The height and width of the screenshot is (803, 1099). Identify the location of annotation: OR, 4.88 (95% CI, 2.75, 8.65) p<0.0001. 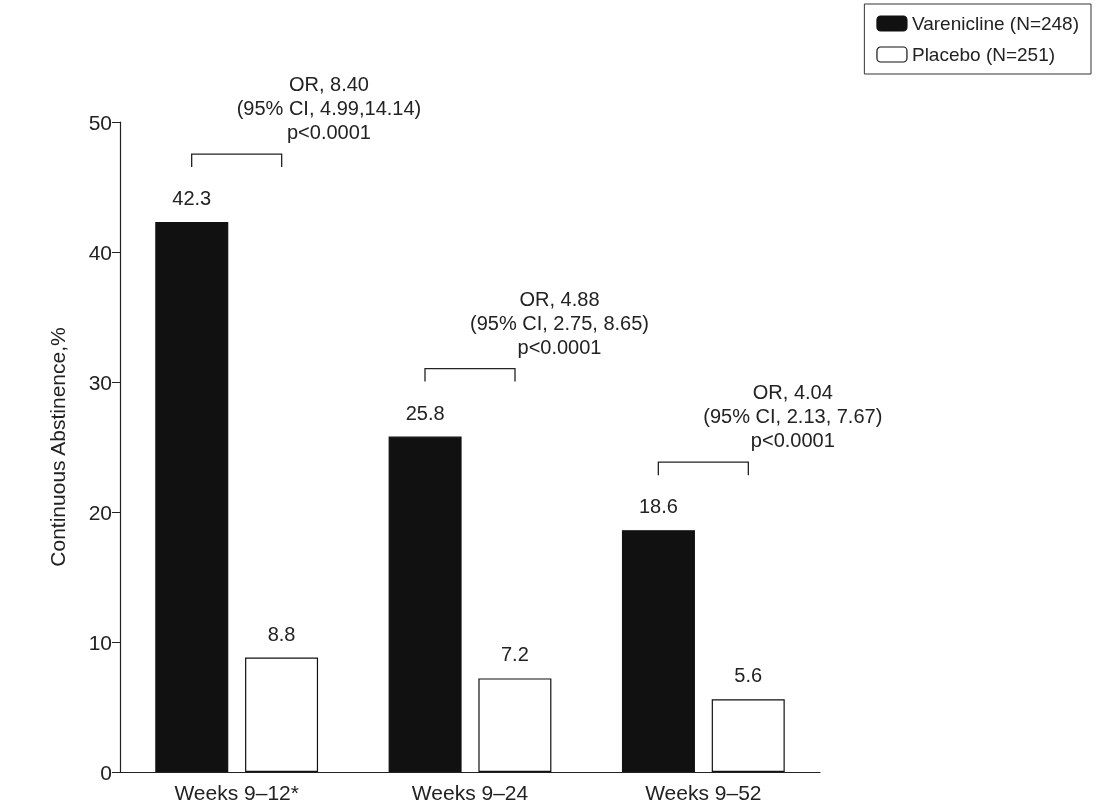
(559, 322).